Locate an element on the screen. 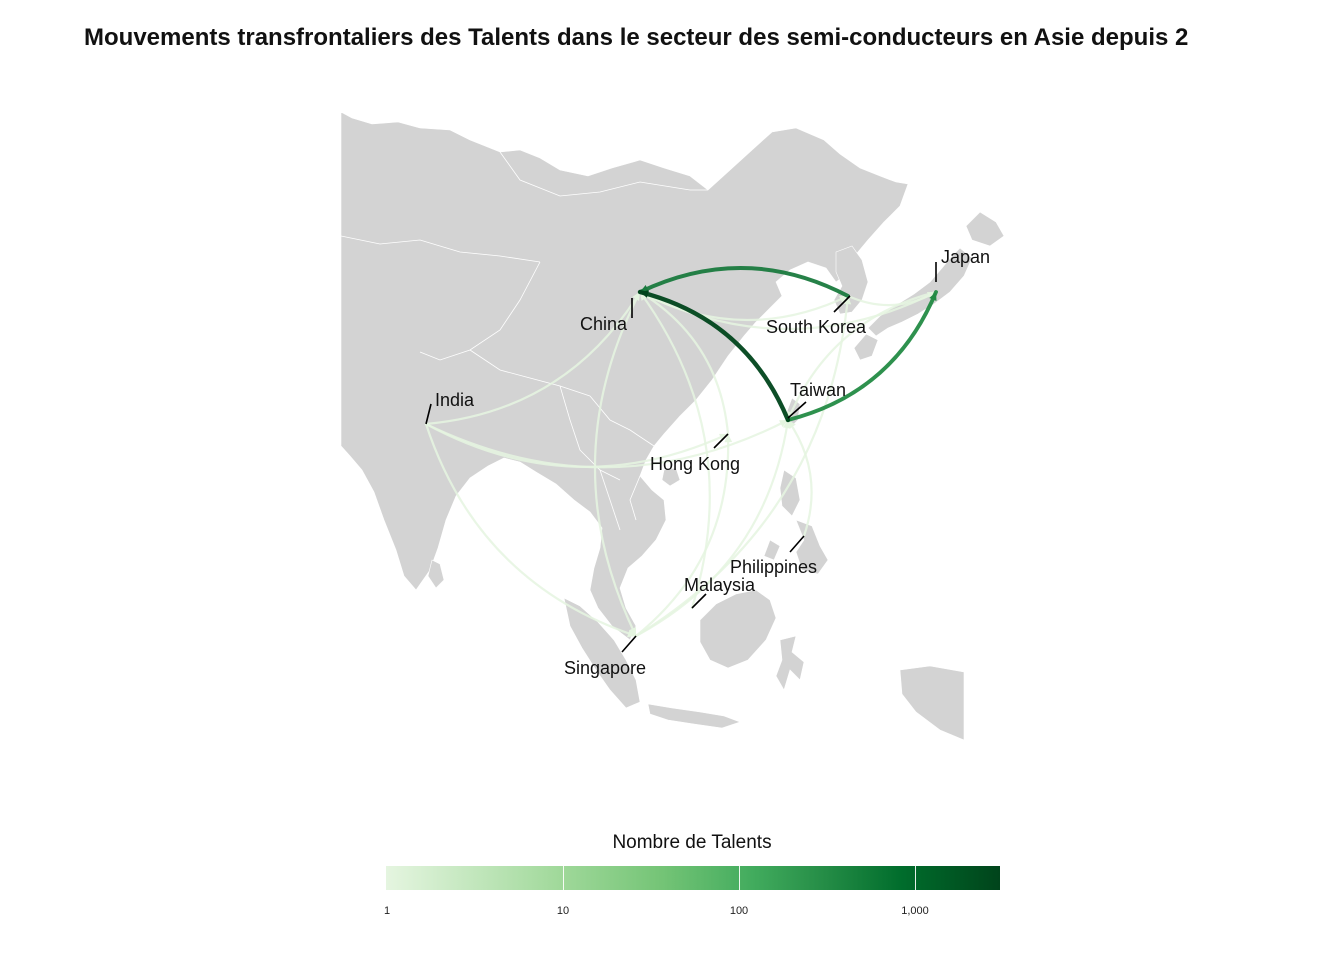 The image size is (1344, 960). leader-line-hong_kong is located at coordinates (721, 441).